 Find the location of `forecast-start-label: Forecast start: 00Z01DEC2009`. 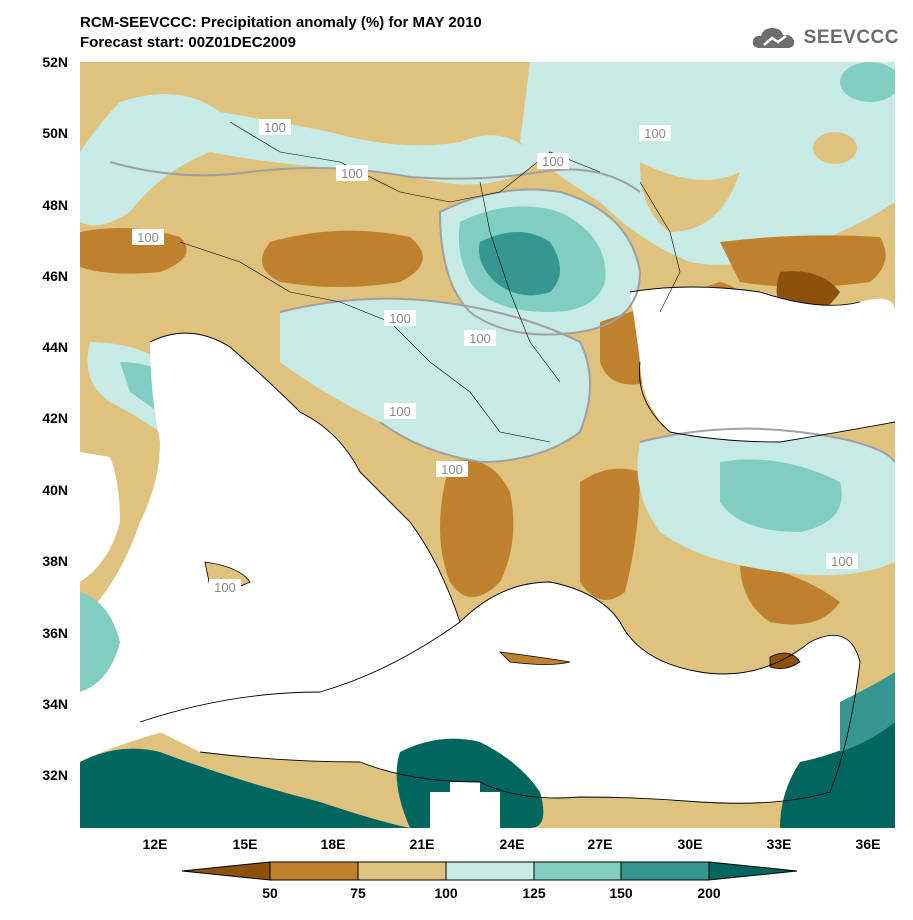

forecast-start-label: Forecast start: 00Z01DEC2009 is located at coordinates (188, 42).